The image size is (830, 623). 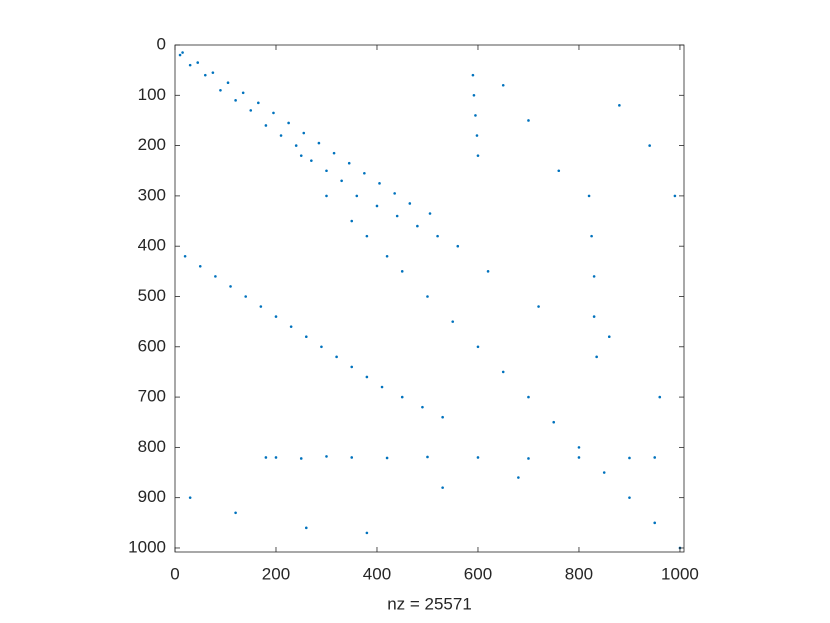 What do you see at coordinates (579, 573) in the screenshot?
I see `x-tick-label: 800` at bounding box center [579, 573].